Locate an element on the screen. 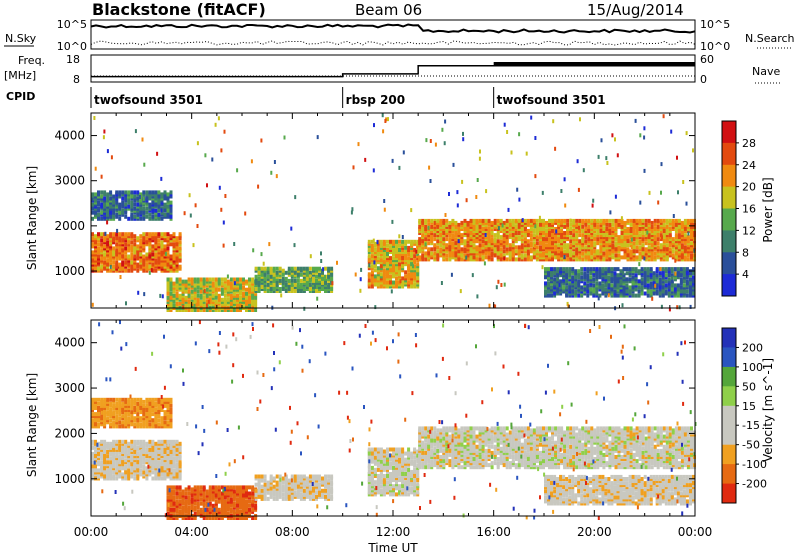  nave-label: Nave is located at coordinates (766, 71).